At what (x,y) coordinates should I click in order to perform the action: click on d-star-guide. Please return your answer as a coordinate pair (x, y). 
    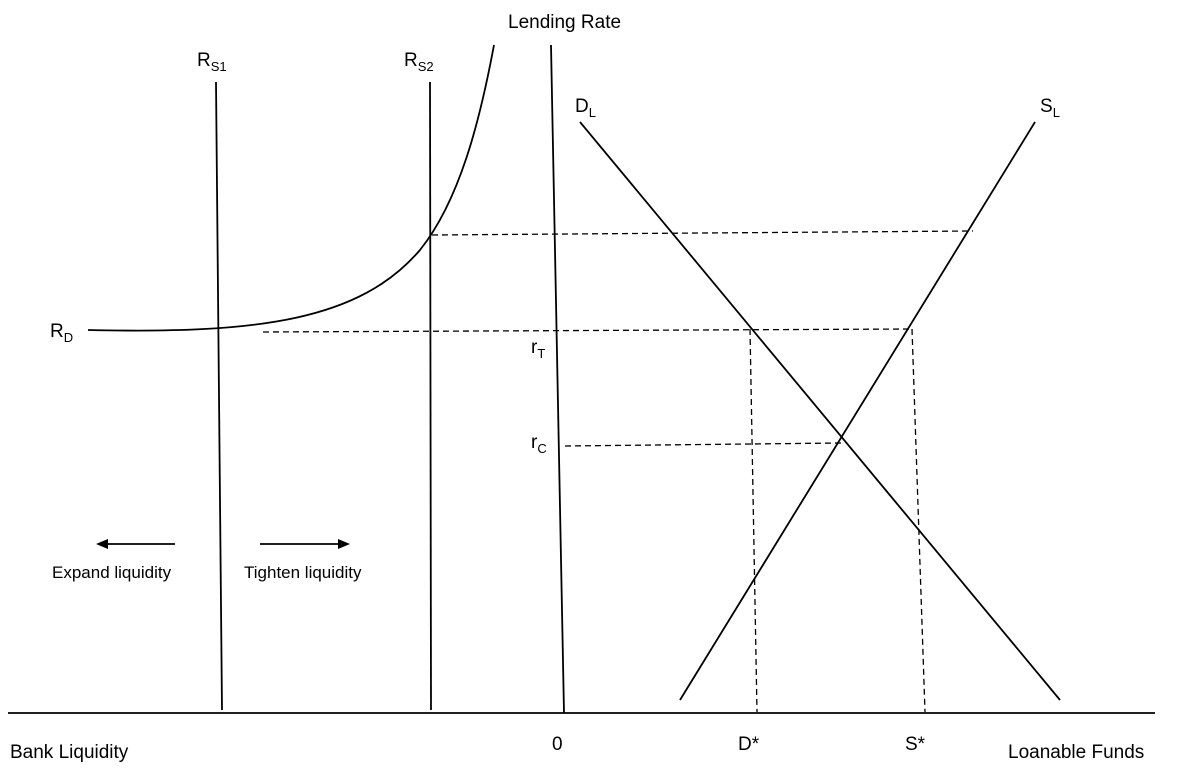
    Looking at the image, I should click on (753, 520).